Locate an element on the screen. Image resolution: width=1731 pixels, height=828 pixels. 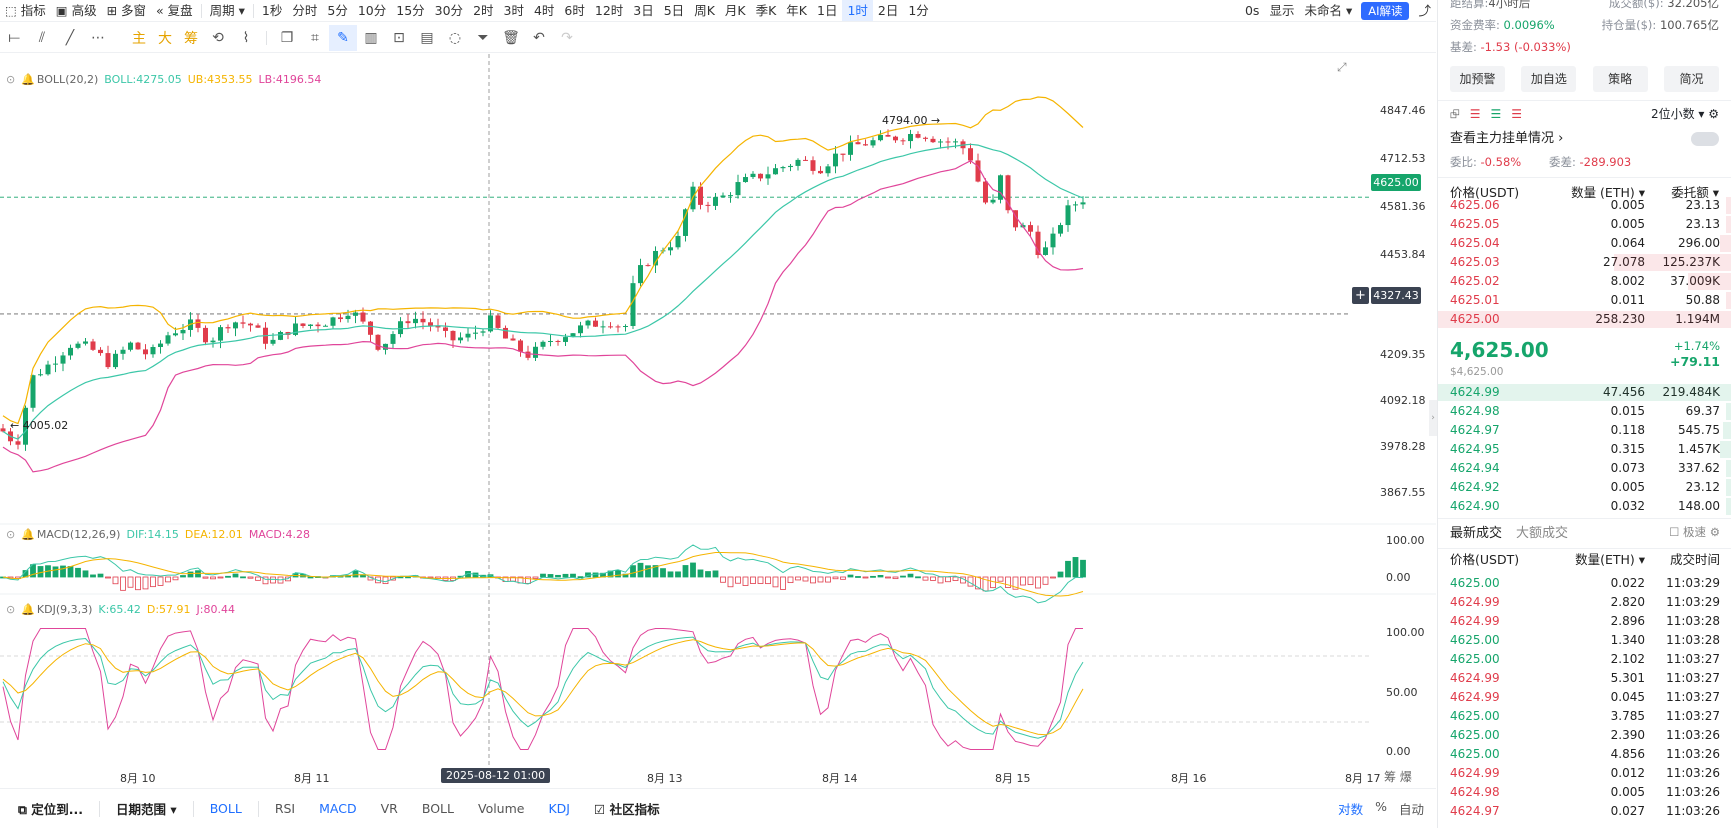
period-8: 10分 is located at coordinates (372, 10).